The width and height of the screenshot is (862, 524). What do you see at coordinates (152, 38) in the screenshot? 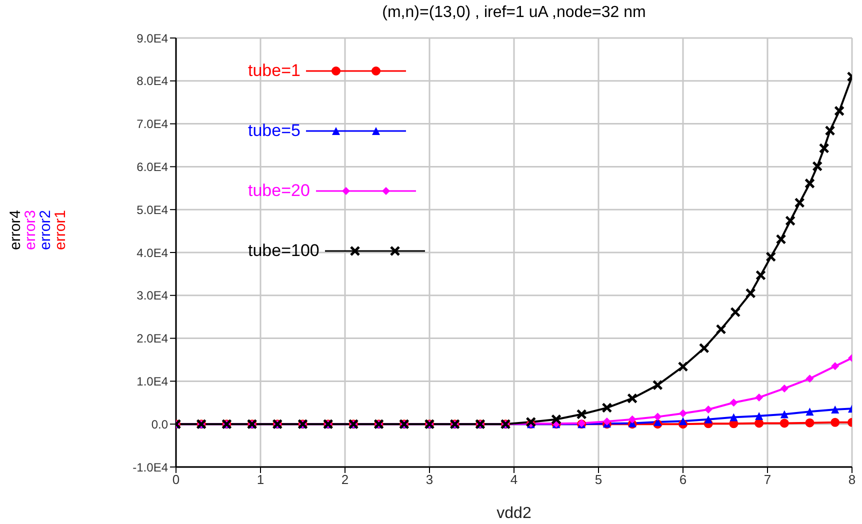
I see `y-tick-label: 9.0E4` at bounding box center [152, 38].